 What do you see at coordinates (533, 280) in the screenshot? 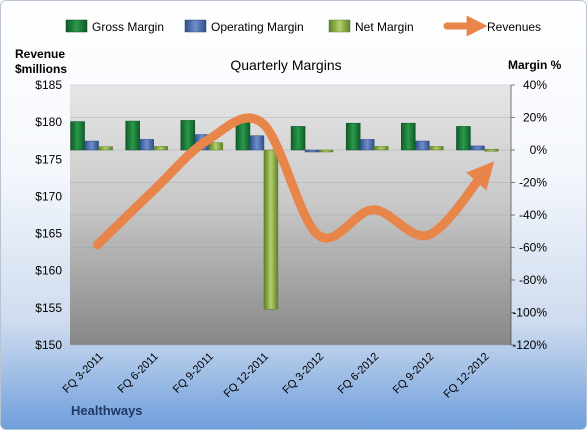
I see `y-right-tick-label: -80%` at bounding box center [533, 280].